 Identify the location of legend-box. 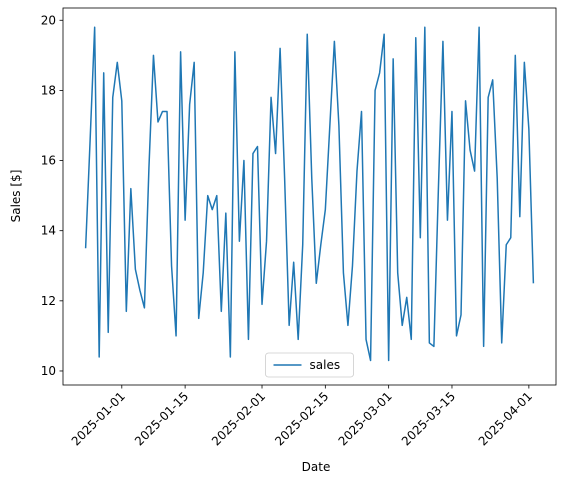
(309, 365).